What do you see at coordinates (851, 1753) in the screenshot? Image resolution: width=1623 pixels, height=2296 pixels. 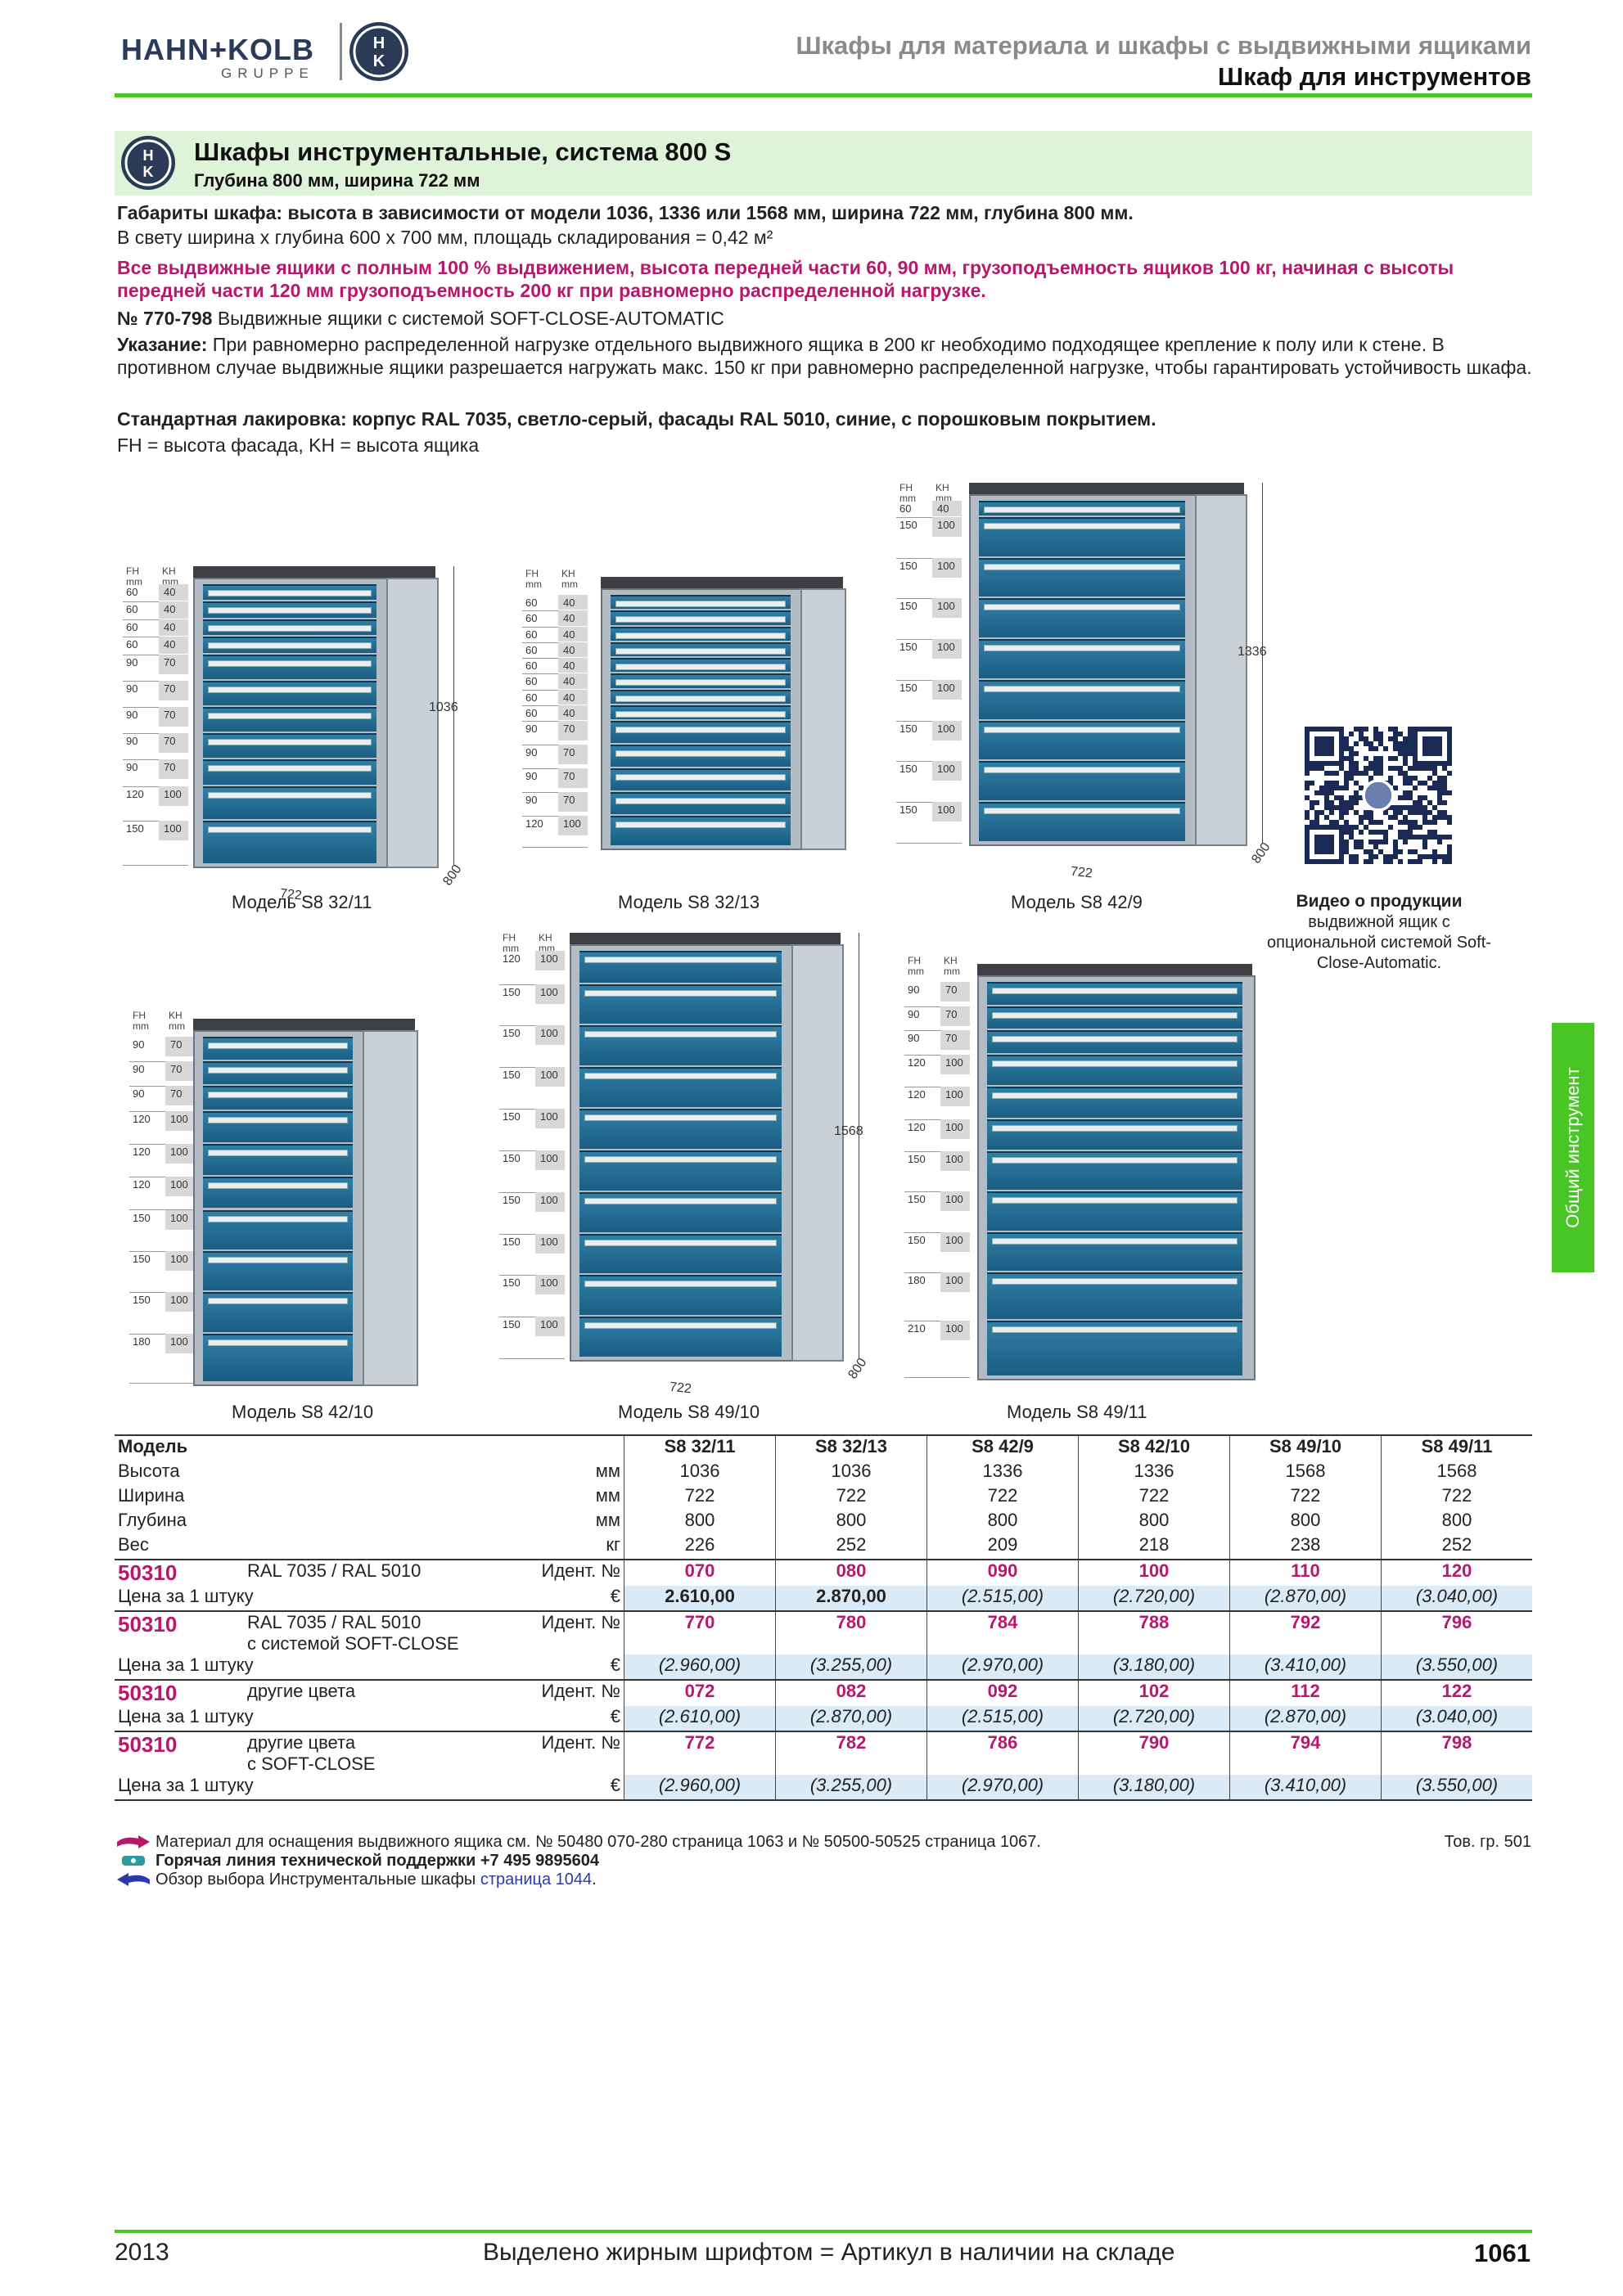 I see `article-id: 782` at bounding box center [851, 1753].